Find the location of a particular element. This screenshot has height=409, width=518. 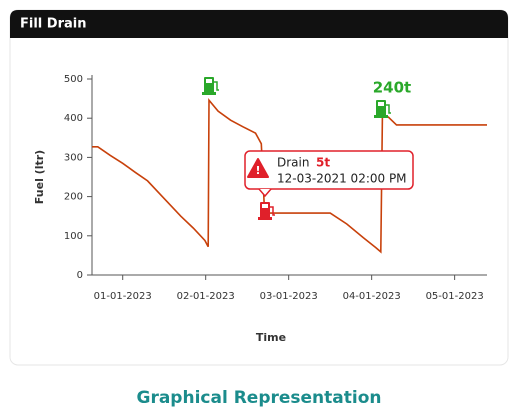

x-tick-label: 03-01-2023 is located at coordinates (289, 296).